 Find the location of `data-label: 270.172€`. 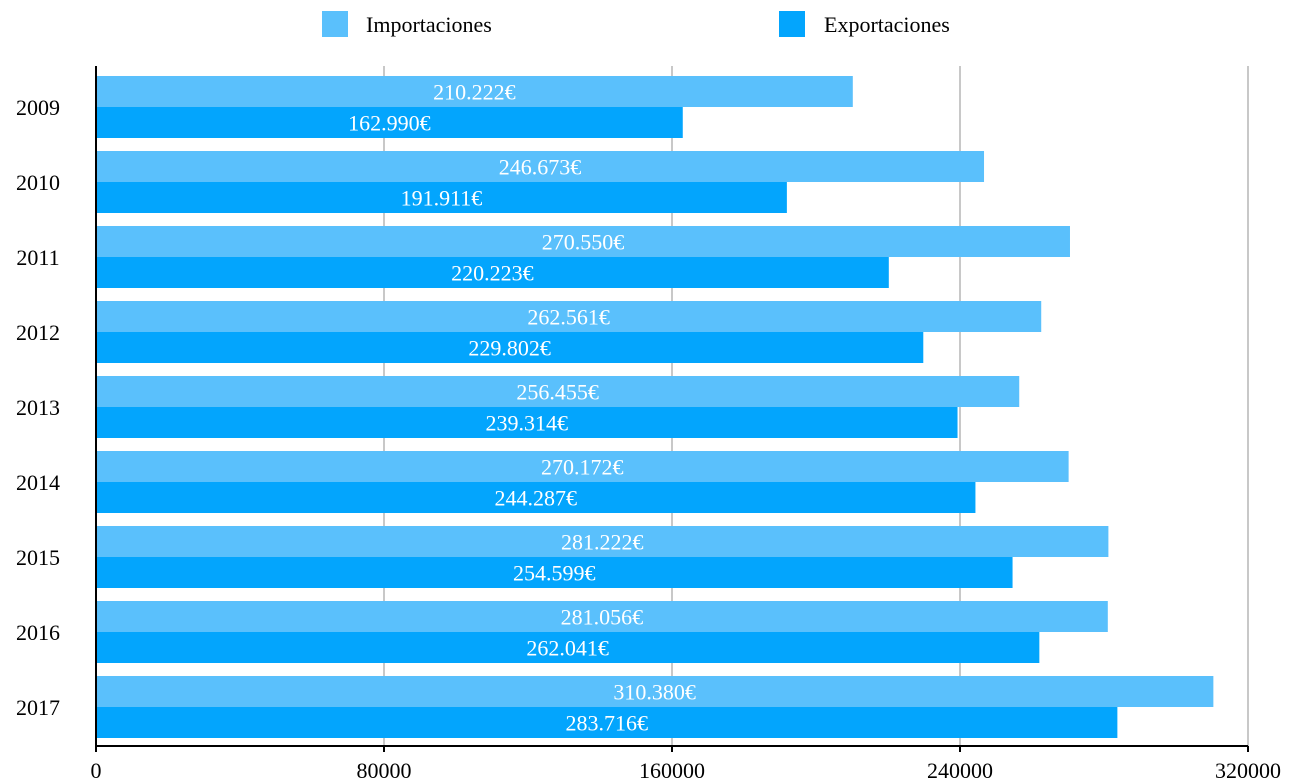

data-label: 270.172€ is located at coordinates (582, 467).